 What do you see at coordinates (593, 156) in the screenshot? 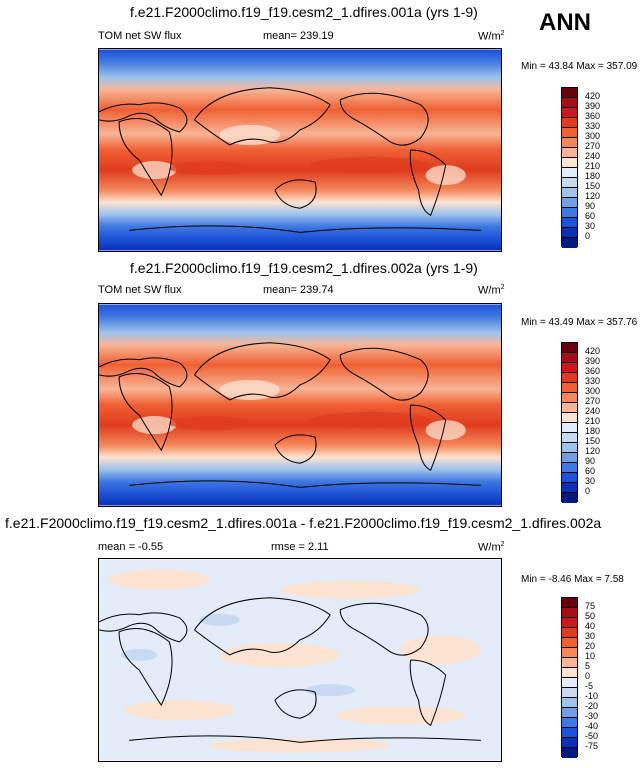
I see `colorbar-tick-label: 240` at bounding box center [593, 156].